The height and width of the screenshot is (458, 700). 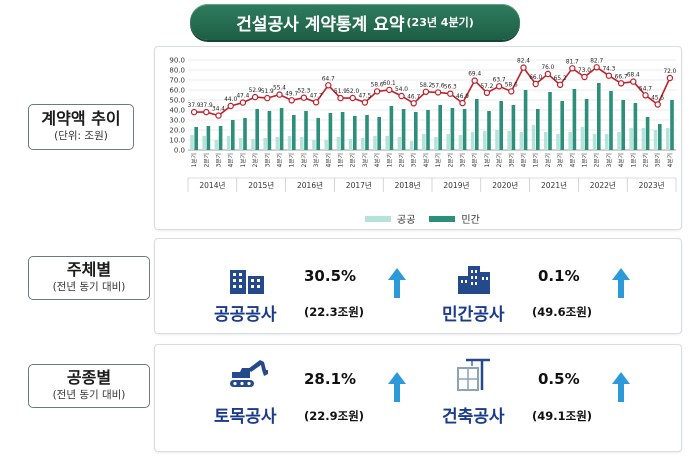 What do you see at coordinates (340, 92) in the screenshot?
I see `total-data-label: 51.9` at bounding box center [340, 92].